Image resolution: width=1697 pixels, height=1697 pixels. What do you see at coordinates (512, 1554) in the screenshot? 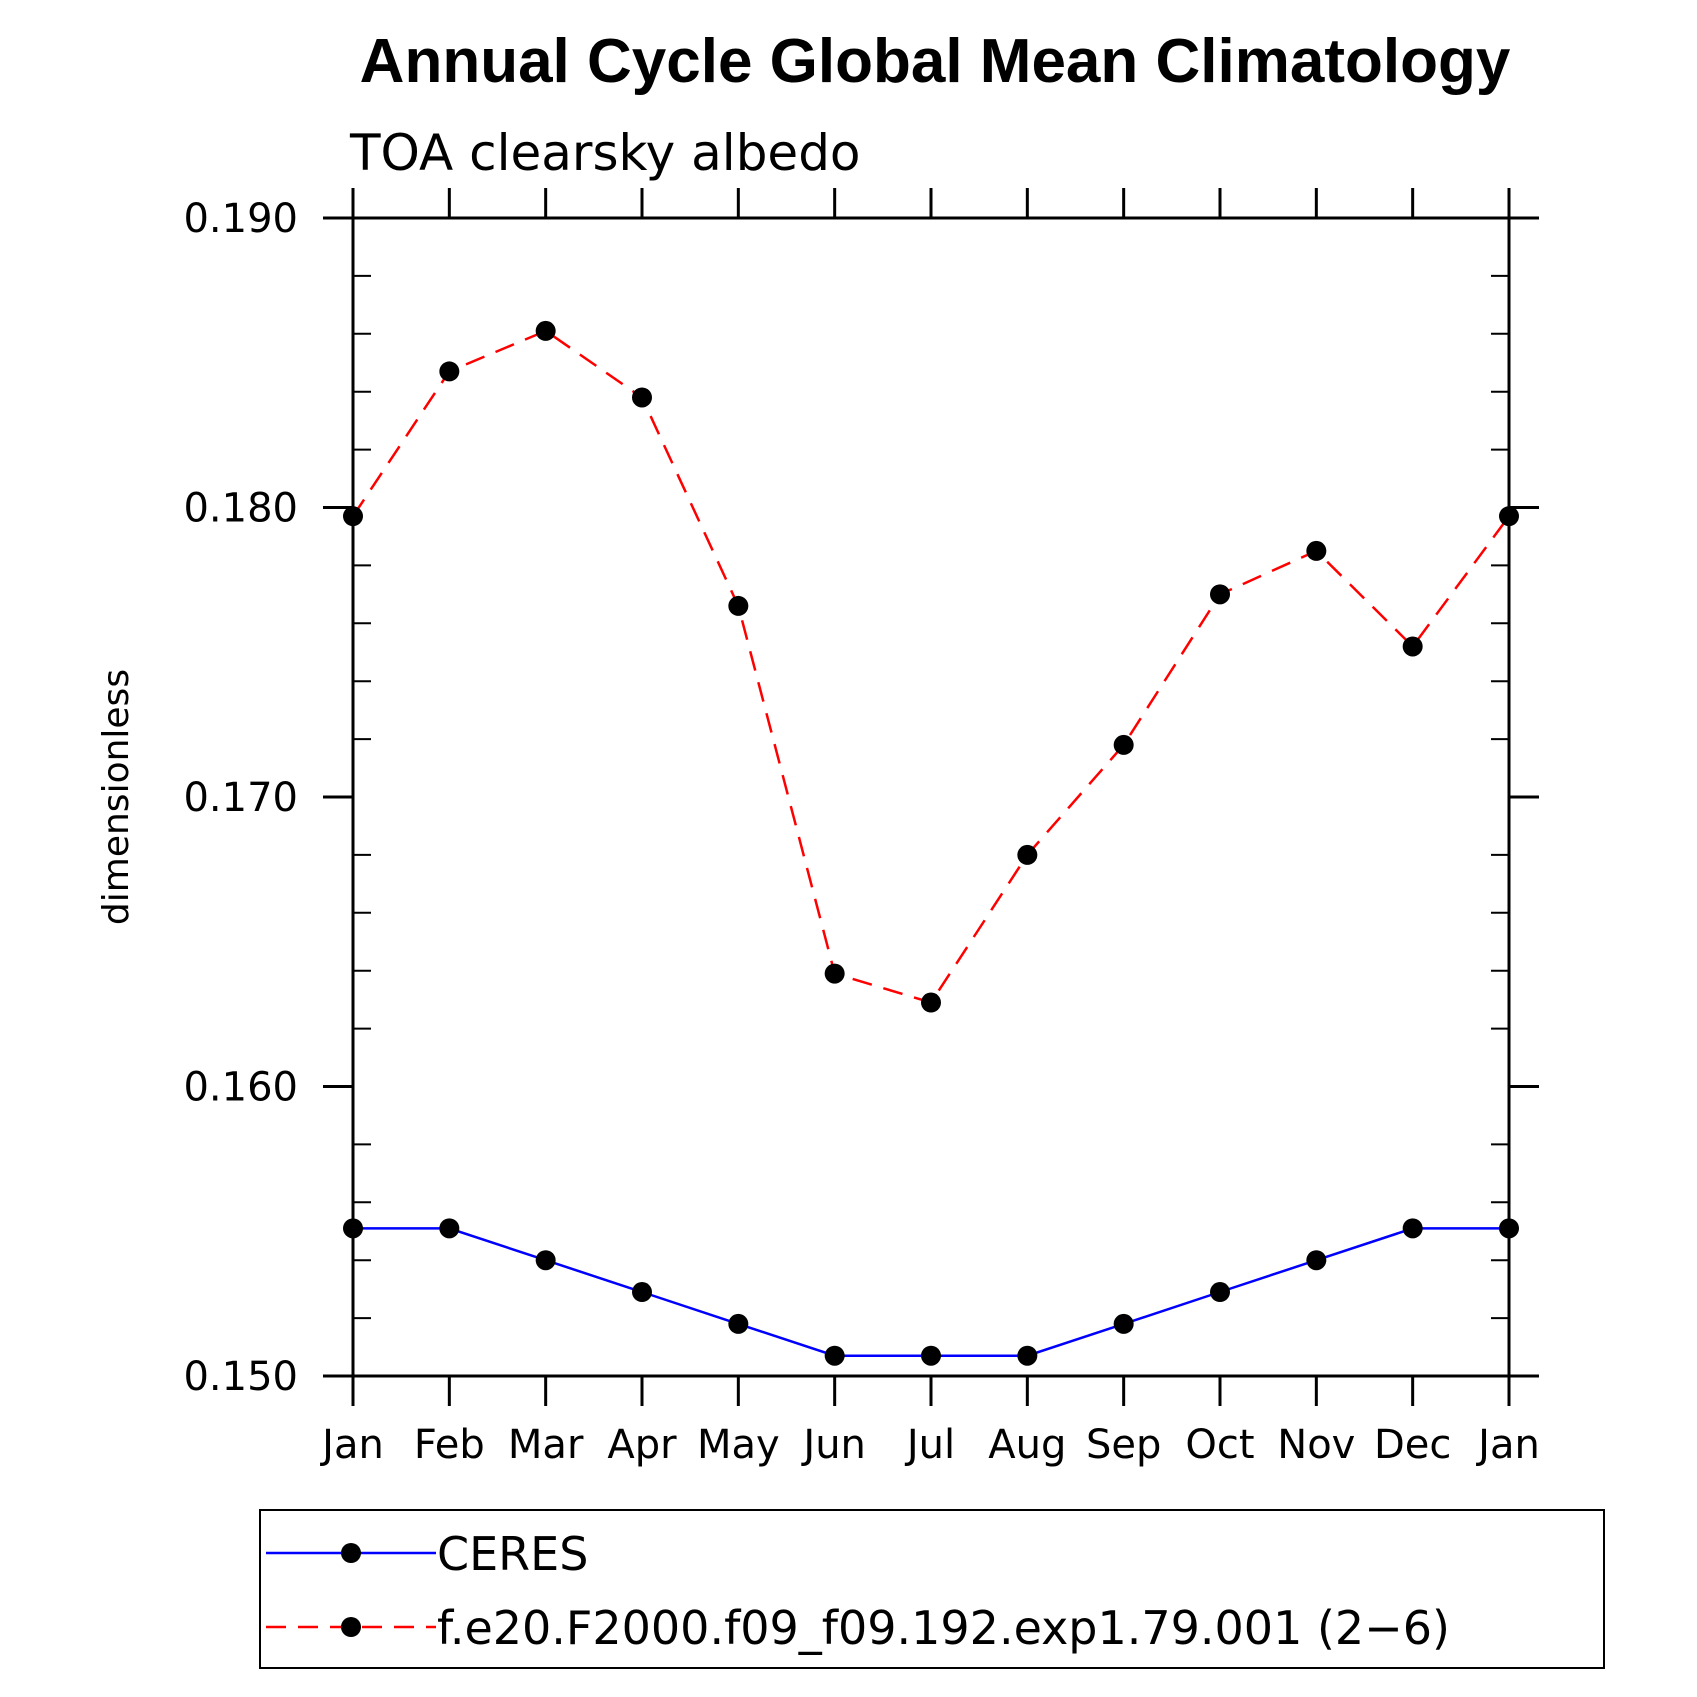
I see `legend-label-ceres: CERES` at bounding box center [512, 1554].